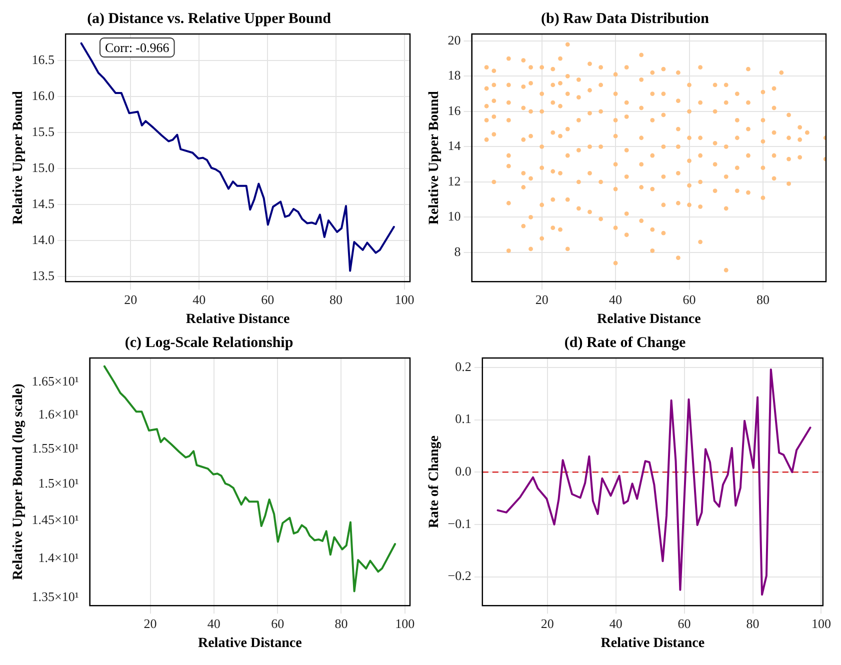 This screenshot has height=665, width=841. I want to click on y-tick-label: 1.35×10¹, so click(55, 596).